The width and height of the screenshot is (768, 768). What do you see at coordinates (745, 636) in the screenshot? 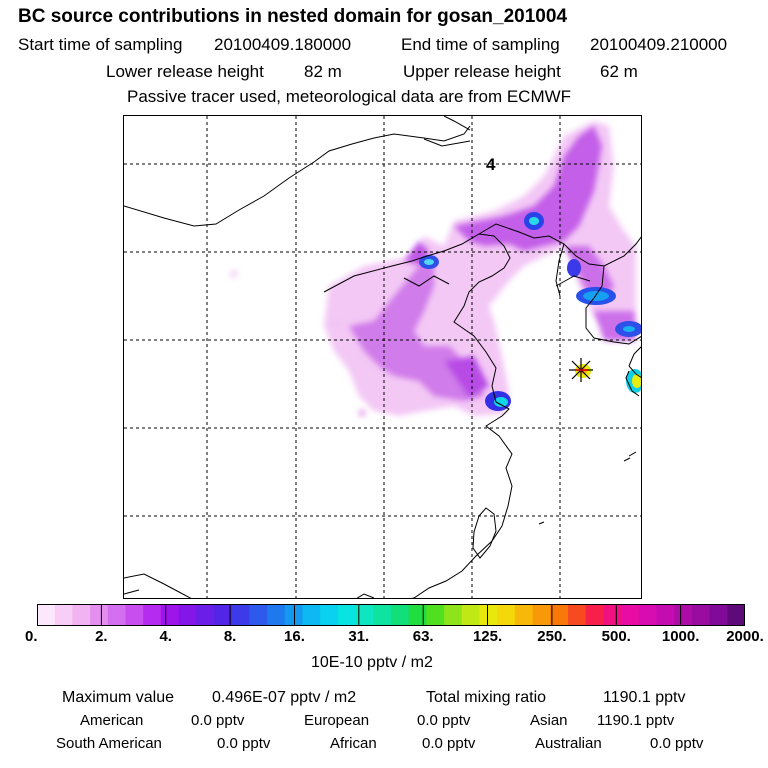
I see `colorbar-tick-label: 2000.` at bounding box center [745, 636].